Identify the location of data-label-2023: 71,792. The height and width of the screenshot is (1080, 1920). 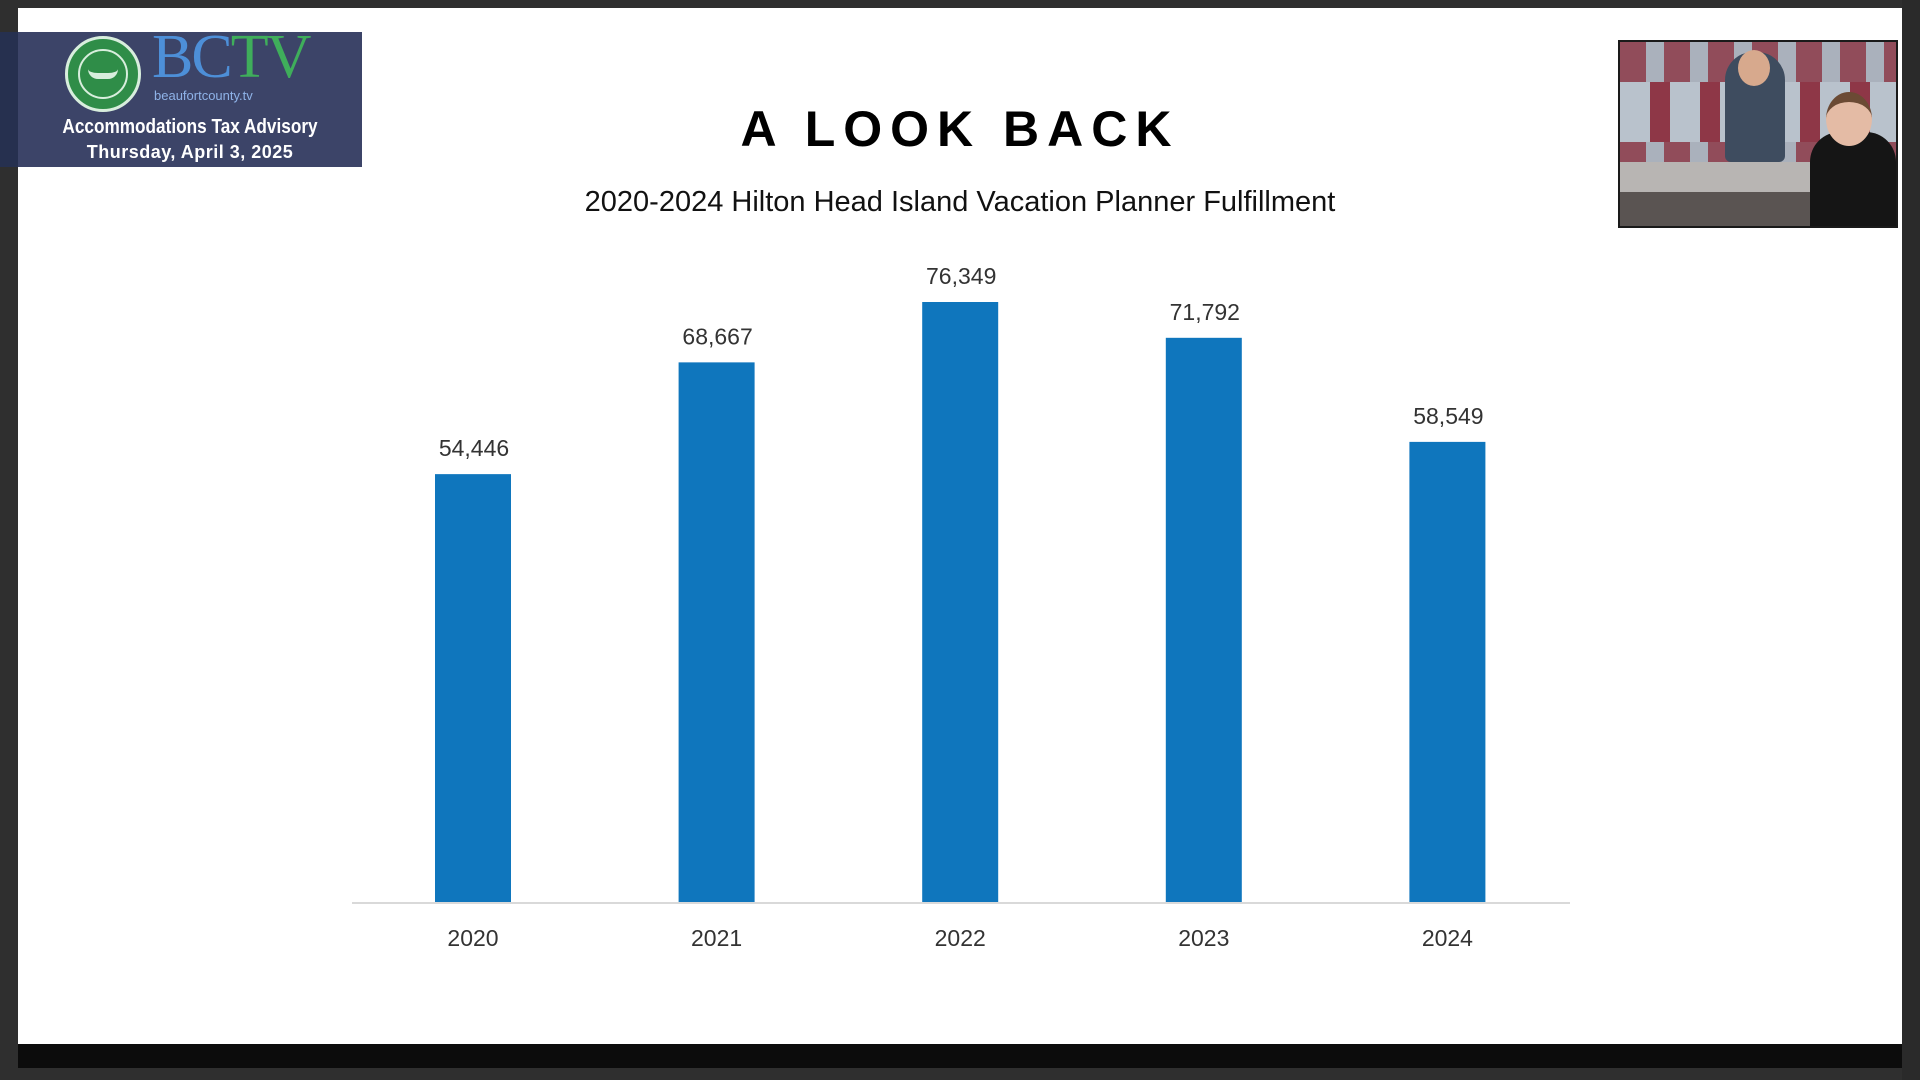
(1205, 312).